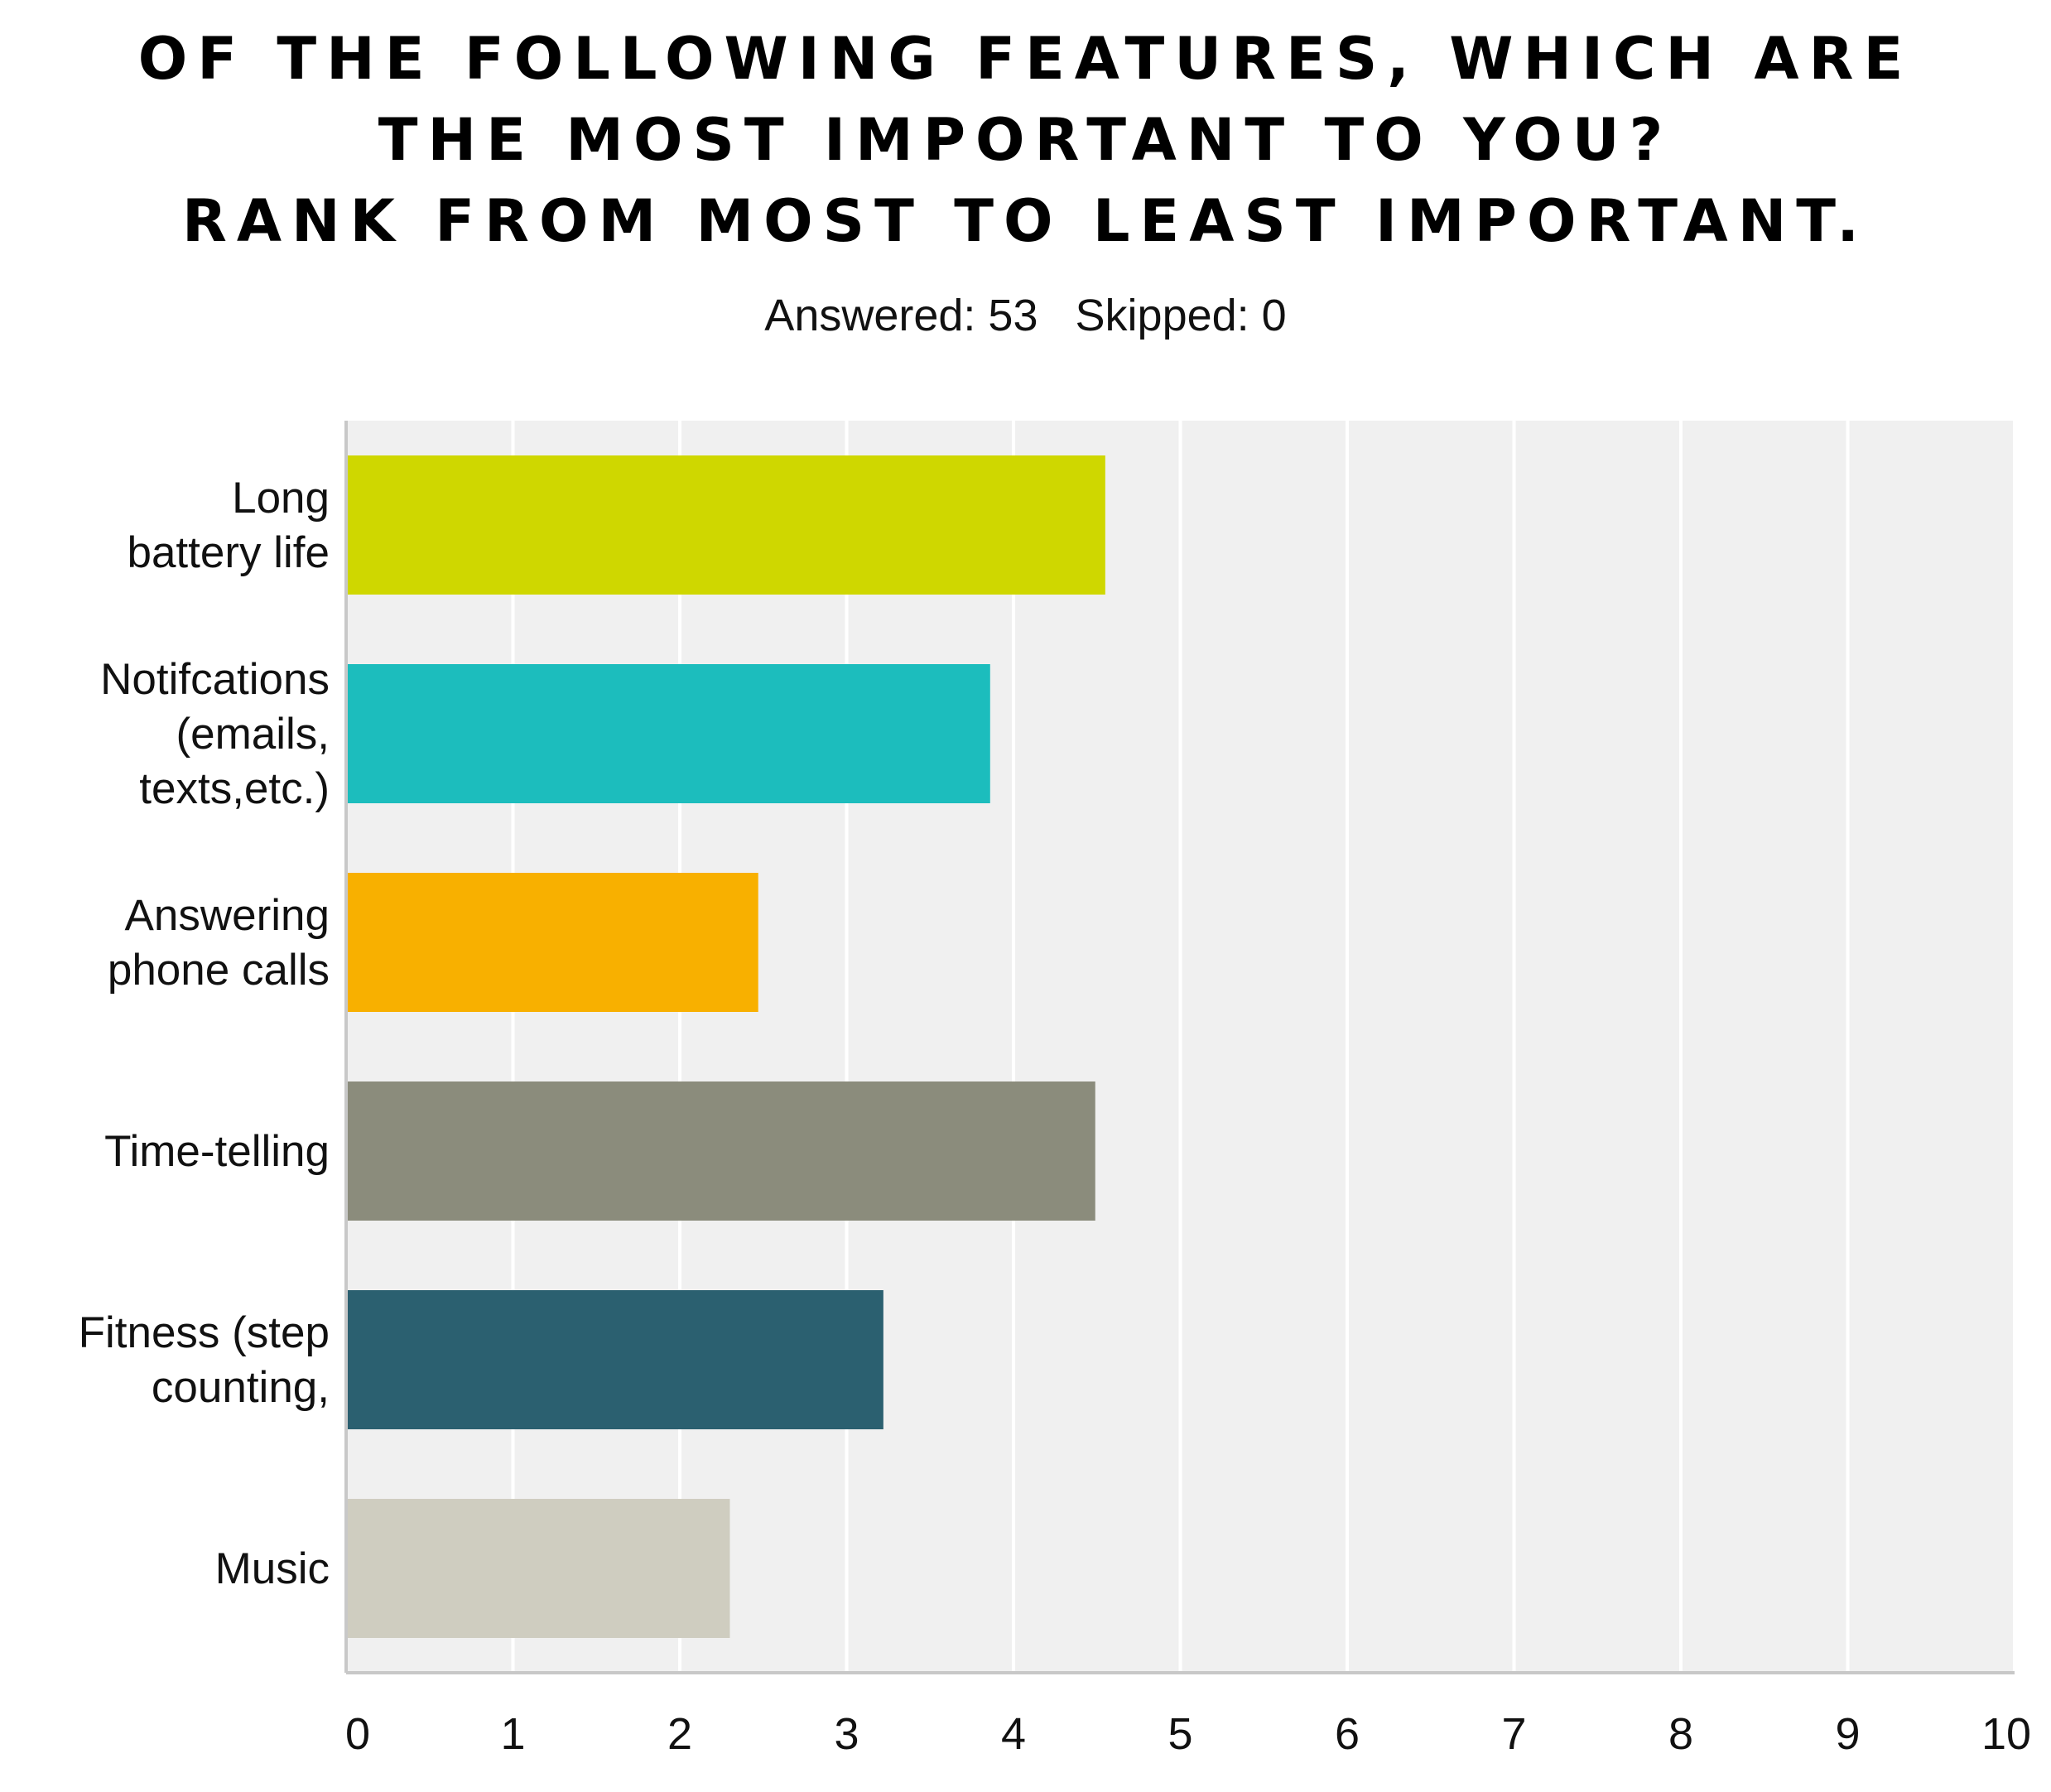 The width and height of the screenshot is (2051, 1792). I want to click on category-label: battery life, so click(228, 552).